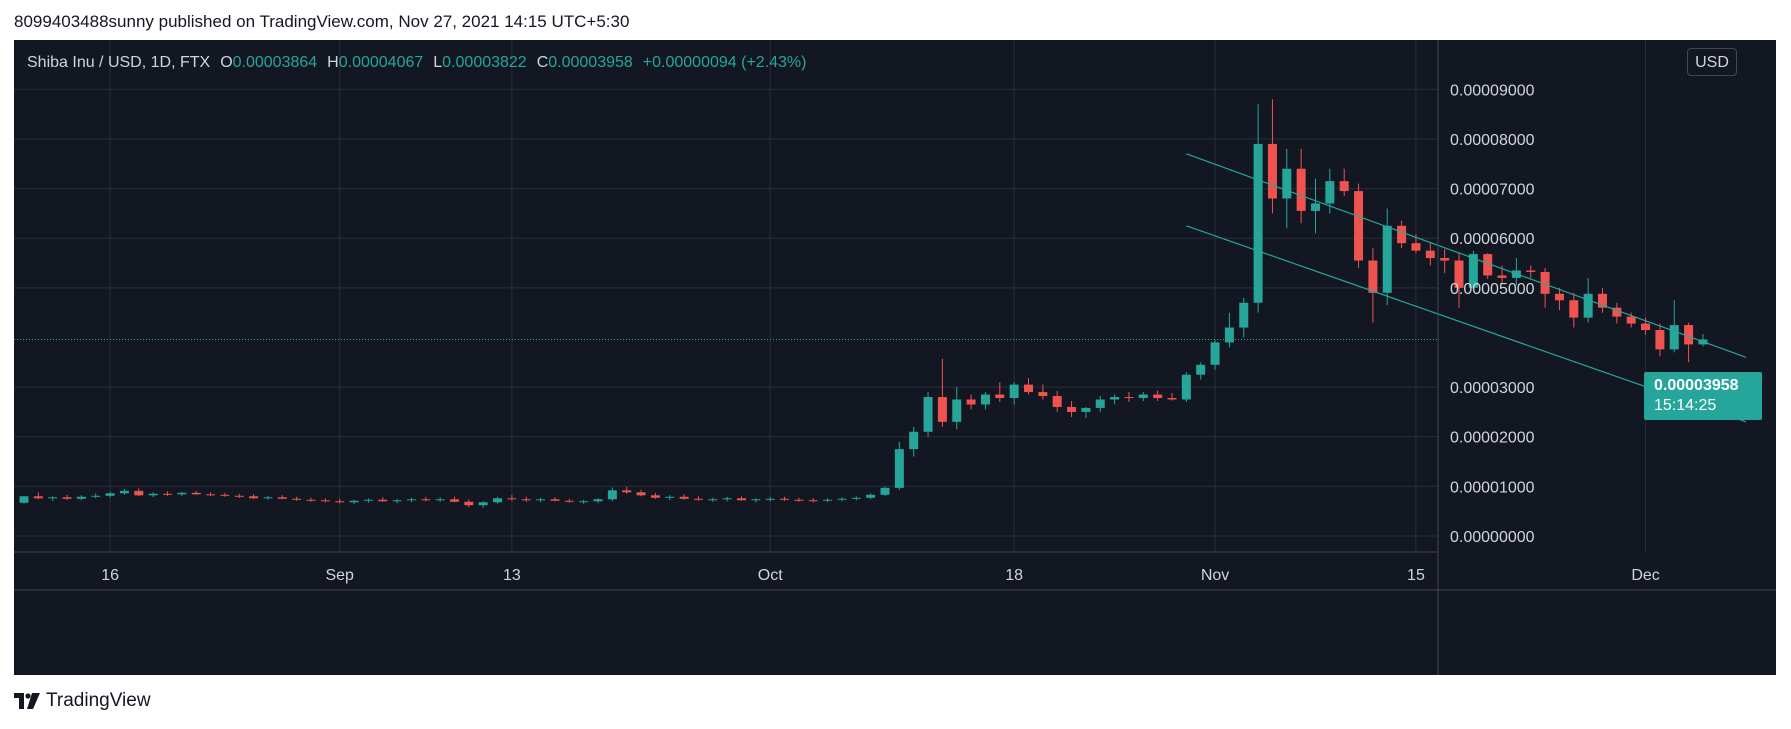 This screenshot has width=1791, height=729. Describe the element at coordinates (98, 700) in the screenshot. I see `tradingview-logo-text: TradingView` at that location.